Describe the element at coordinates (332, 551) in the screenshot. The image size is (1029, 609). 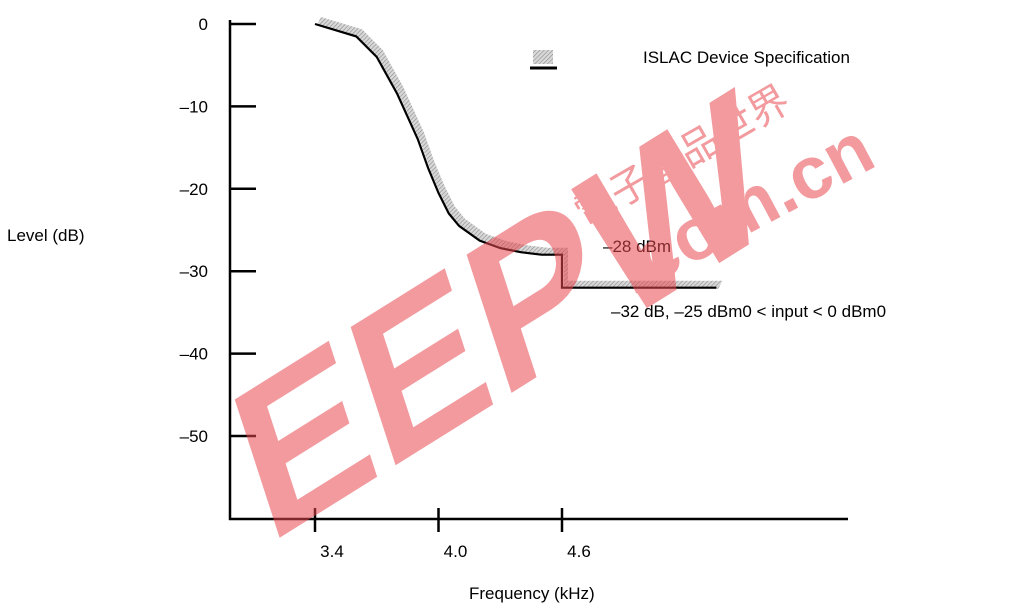
I see `x-tick-label: 3.4` at that location.